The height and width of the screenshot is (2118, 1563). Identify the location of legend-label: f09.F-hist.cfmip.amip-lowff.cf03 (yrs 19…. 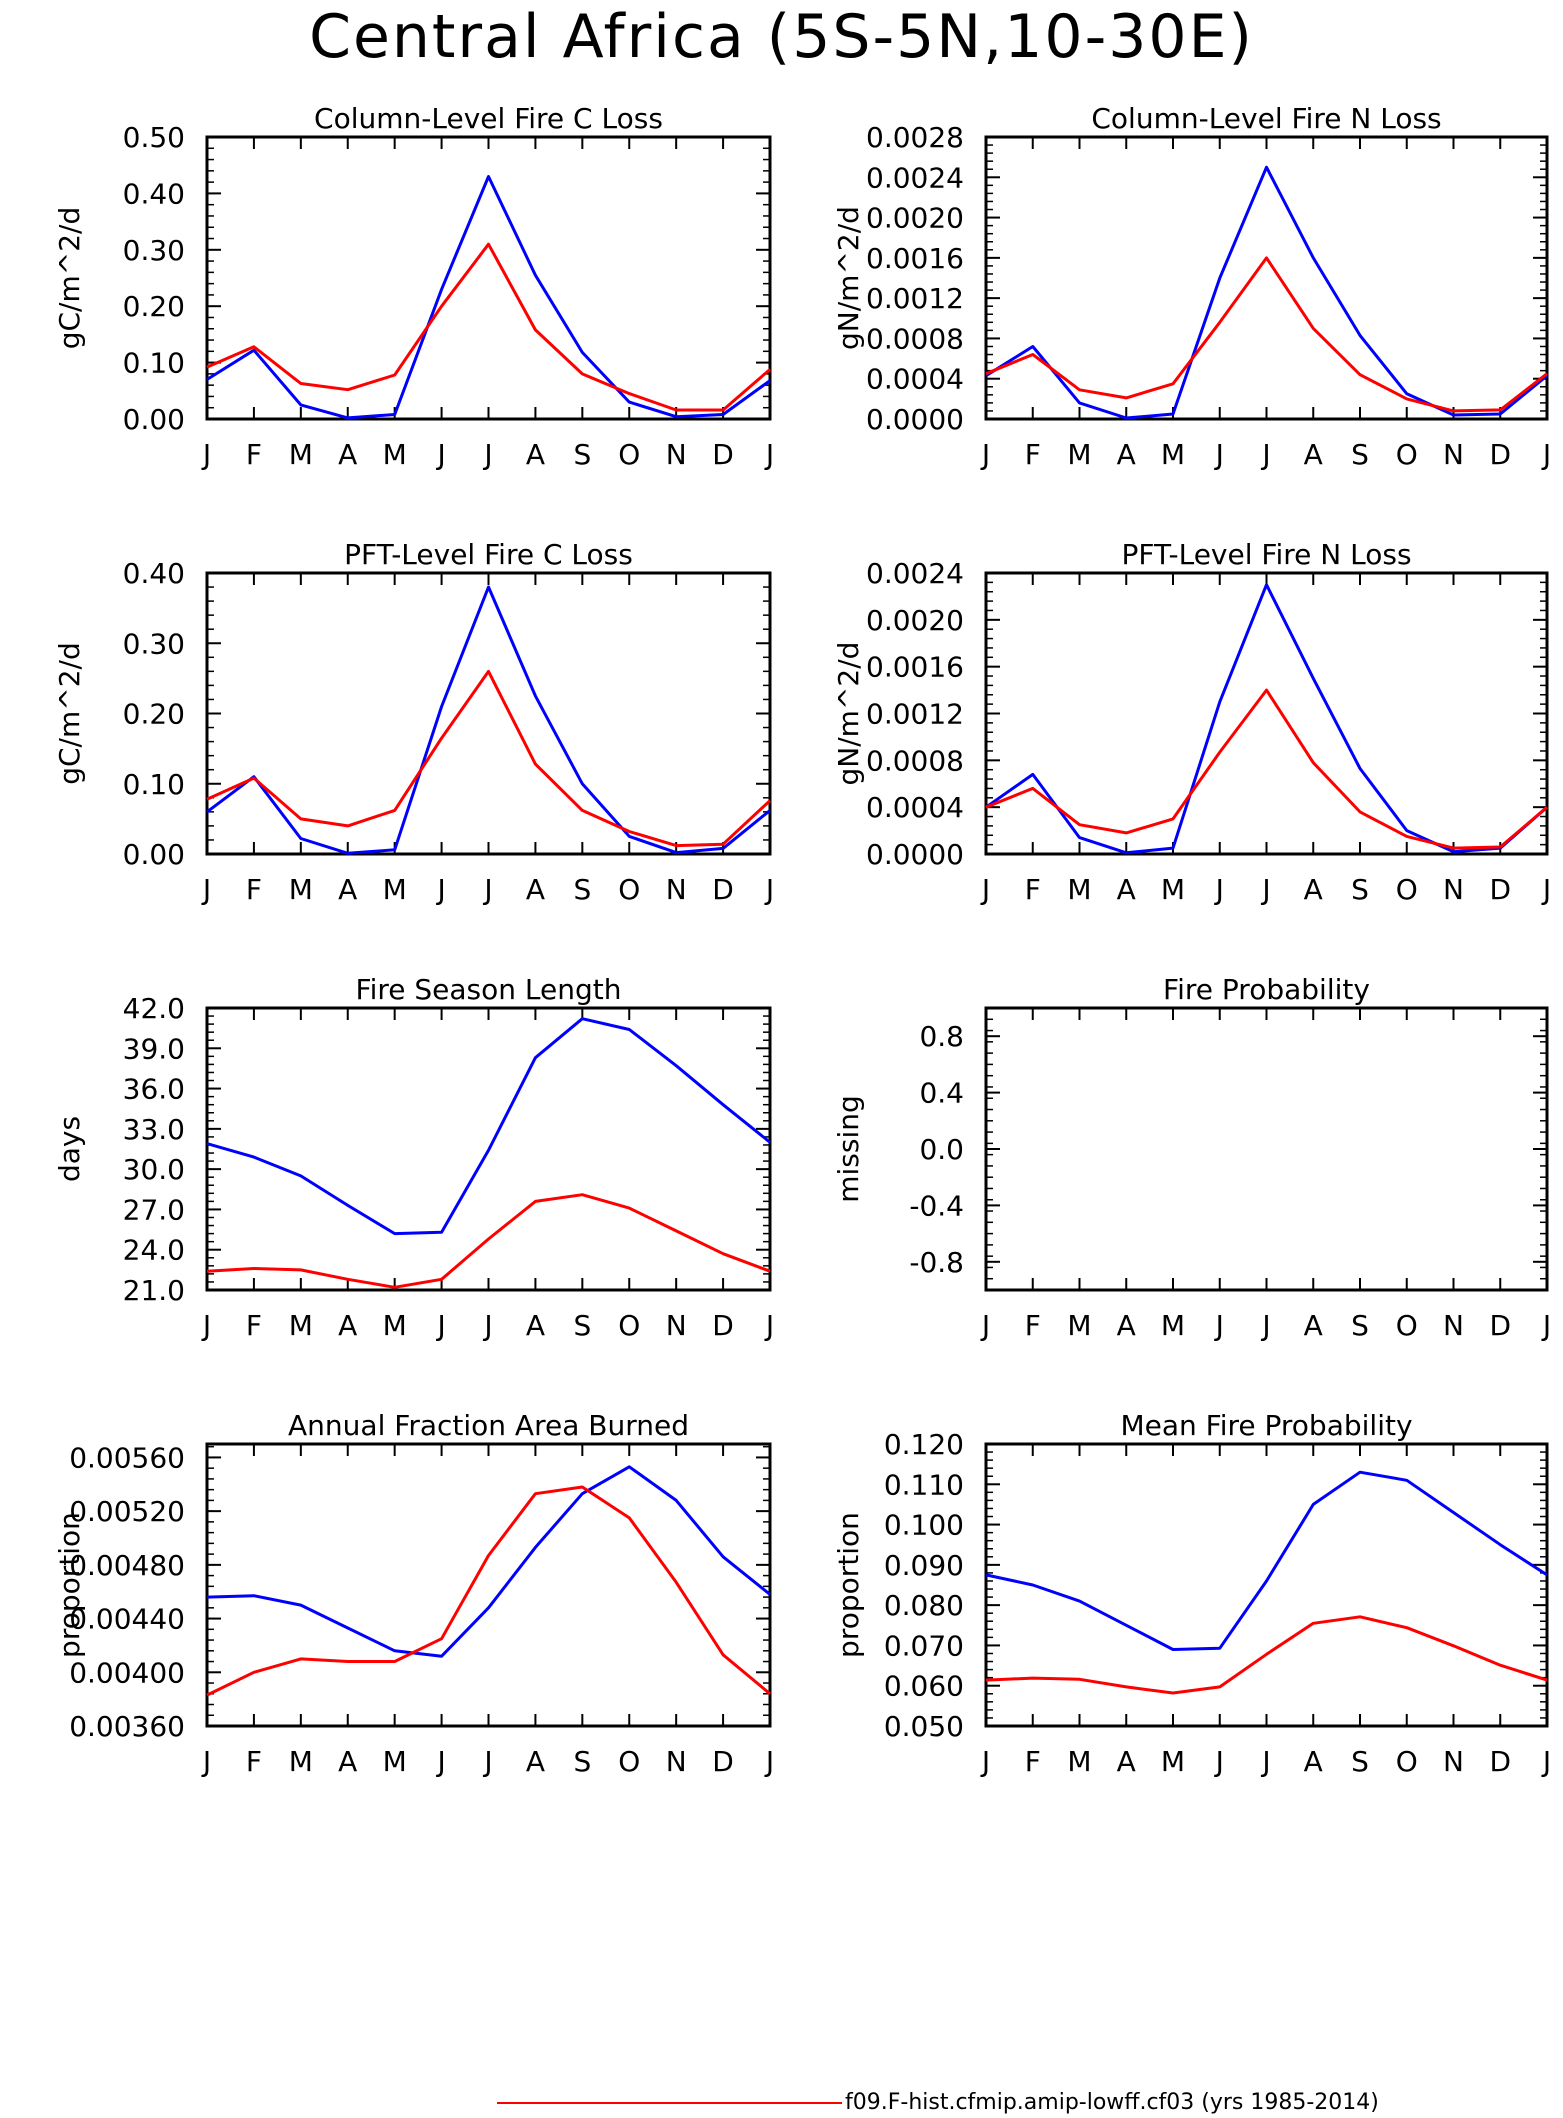
(1112, 2102).